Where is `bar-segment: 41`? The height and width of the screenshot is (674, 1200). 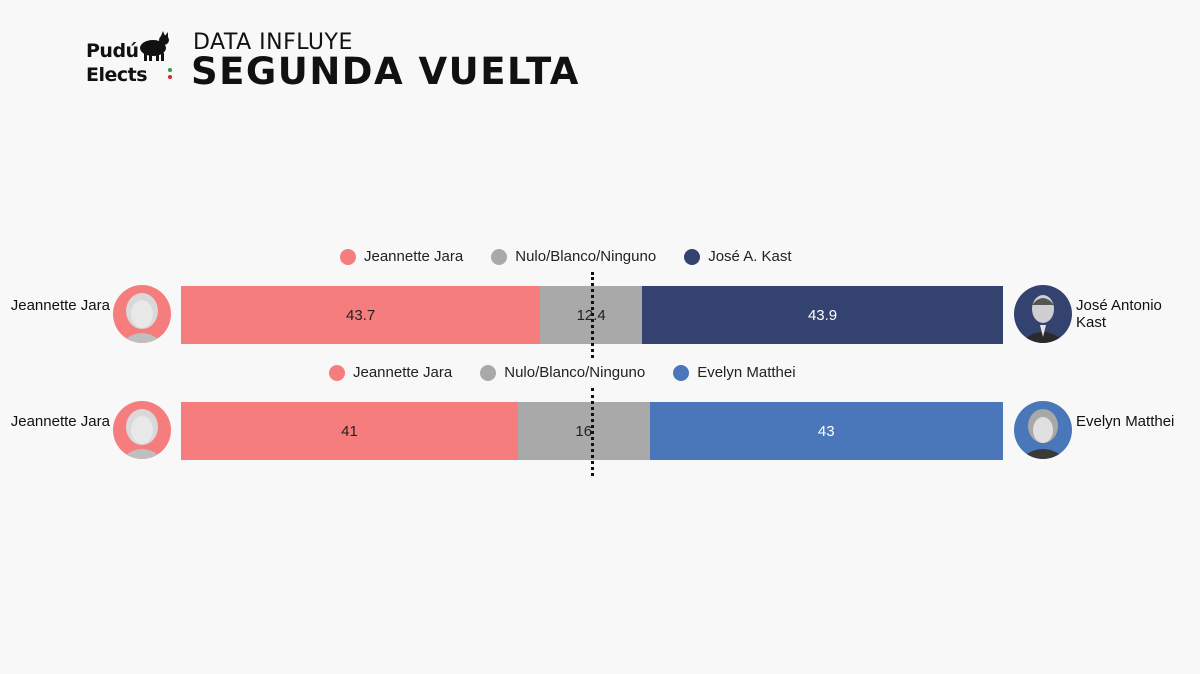 bar-segment: 41 is located at coordinates (350, 431).